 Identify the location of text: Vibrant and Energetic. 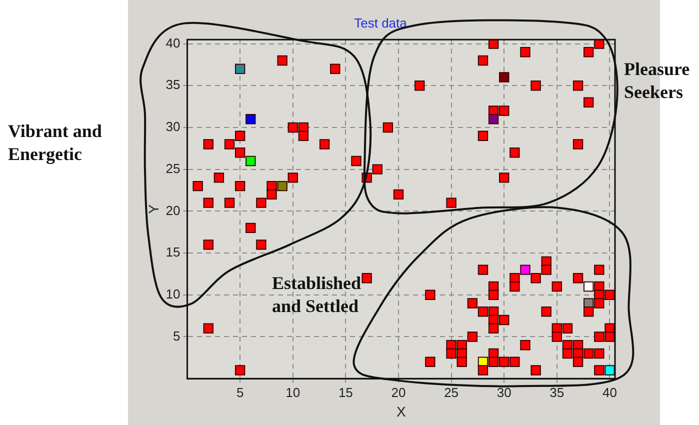
(55, 143).